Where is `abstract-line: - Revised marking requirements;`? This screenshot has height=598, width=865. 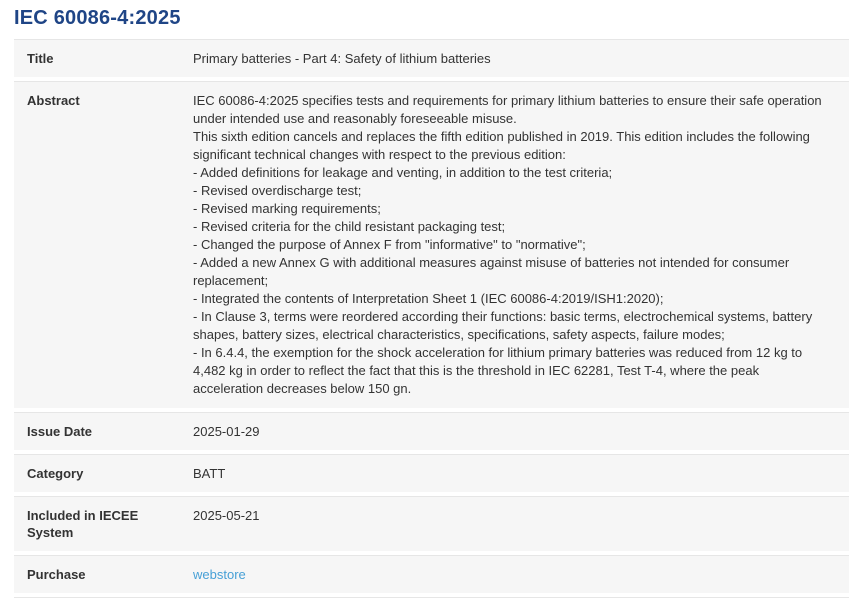 abstract-line: - Revised marking requirements; is located at coordinates (287, 208).